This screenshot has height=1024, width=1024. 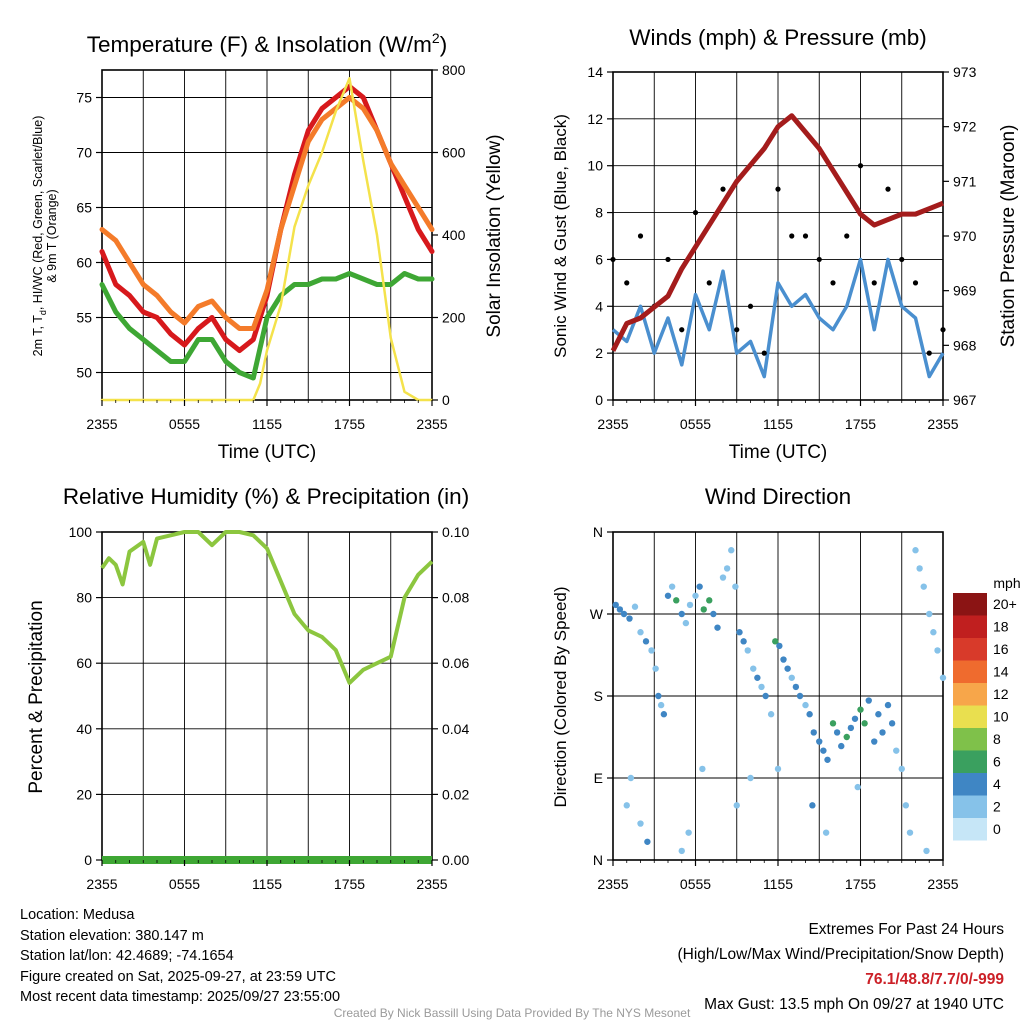 What do you see at coordinates (612, 884) in the screenshot?
I see `wdir-xtick-label: 2355` at bounding box center [612, 884].